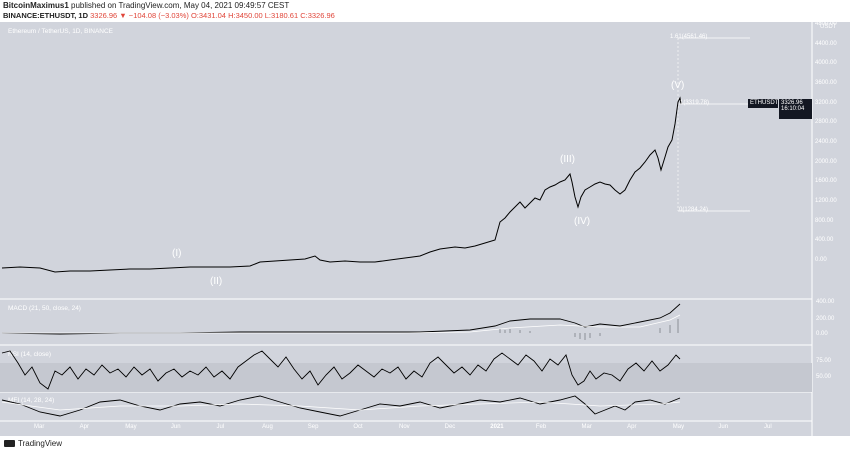  What do you see at coordinates (313, 427) in the screenshot?
I see `time-tick: Sep` at bounding box center [313, 427].